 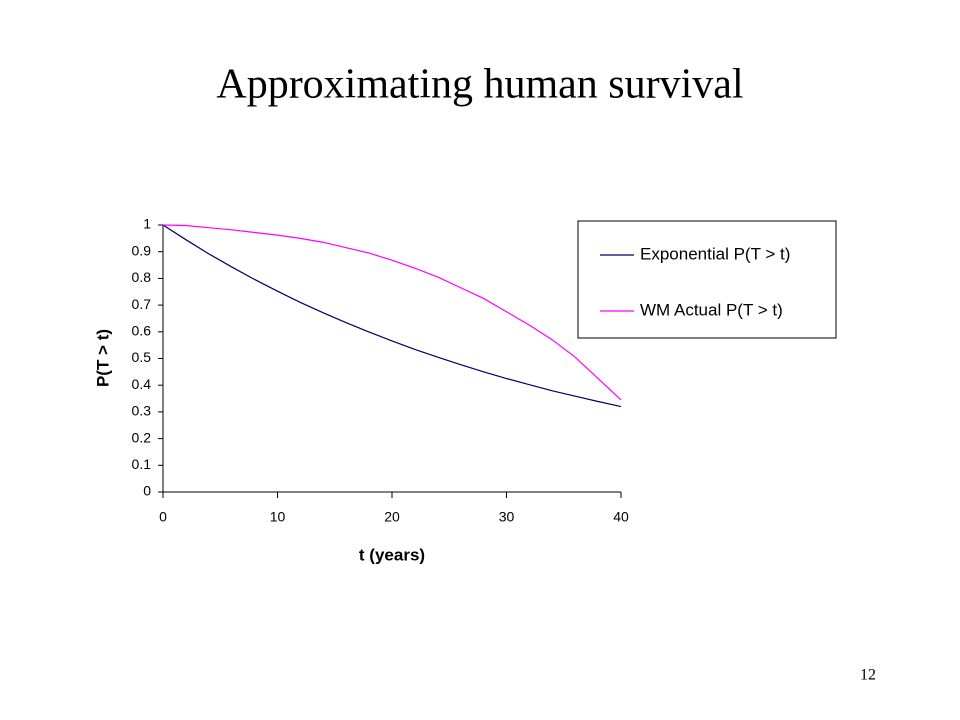 I want to click on y-tick-label: 0.3, so click(x=142, y=411).